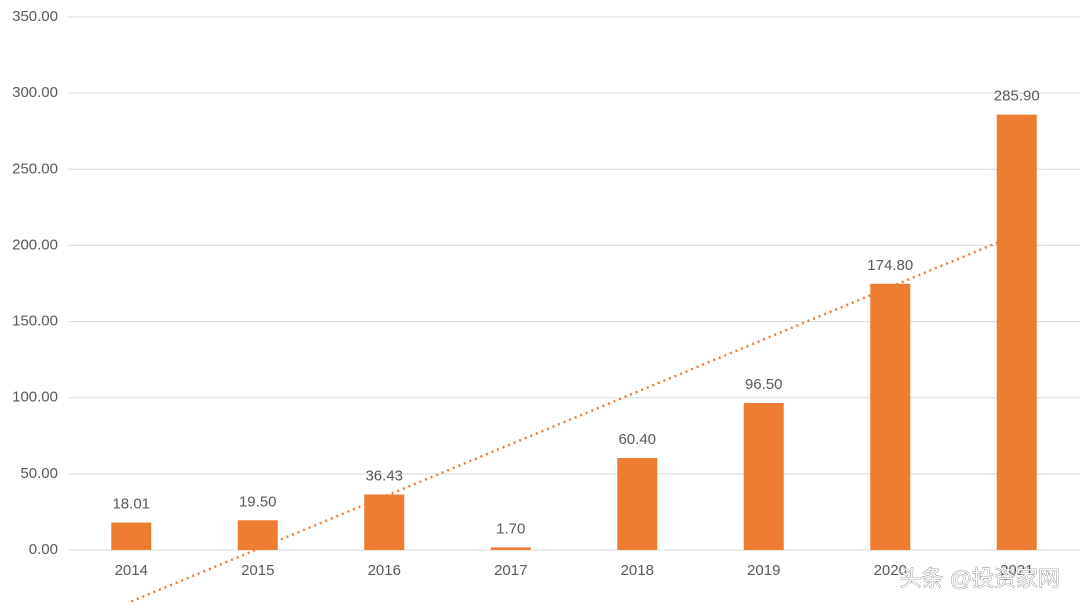 The image size is (1080, 613). What do you see at coordinates (890, 265) in the screenshot?
I see `data-label: 174.80` at bounding box center [890, 265].